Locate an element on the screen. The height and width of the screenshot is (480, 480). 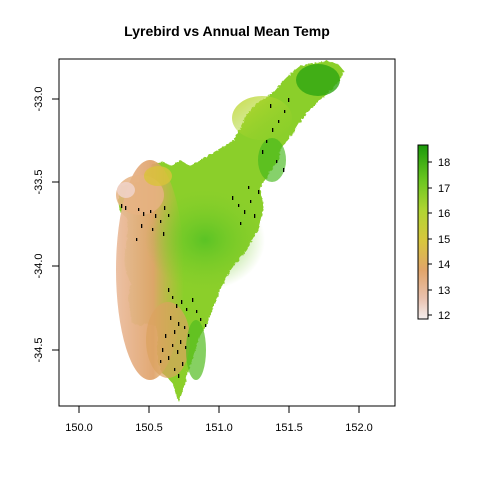
raster-yellow-patch is located at coordinates (158, 176).